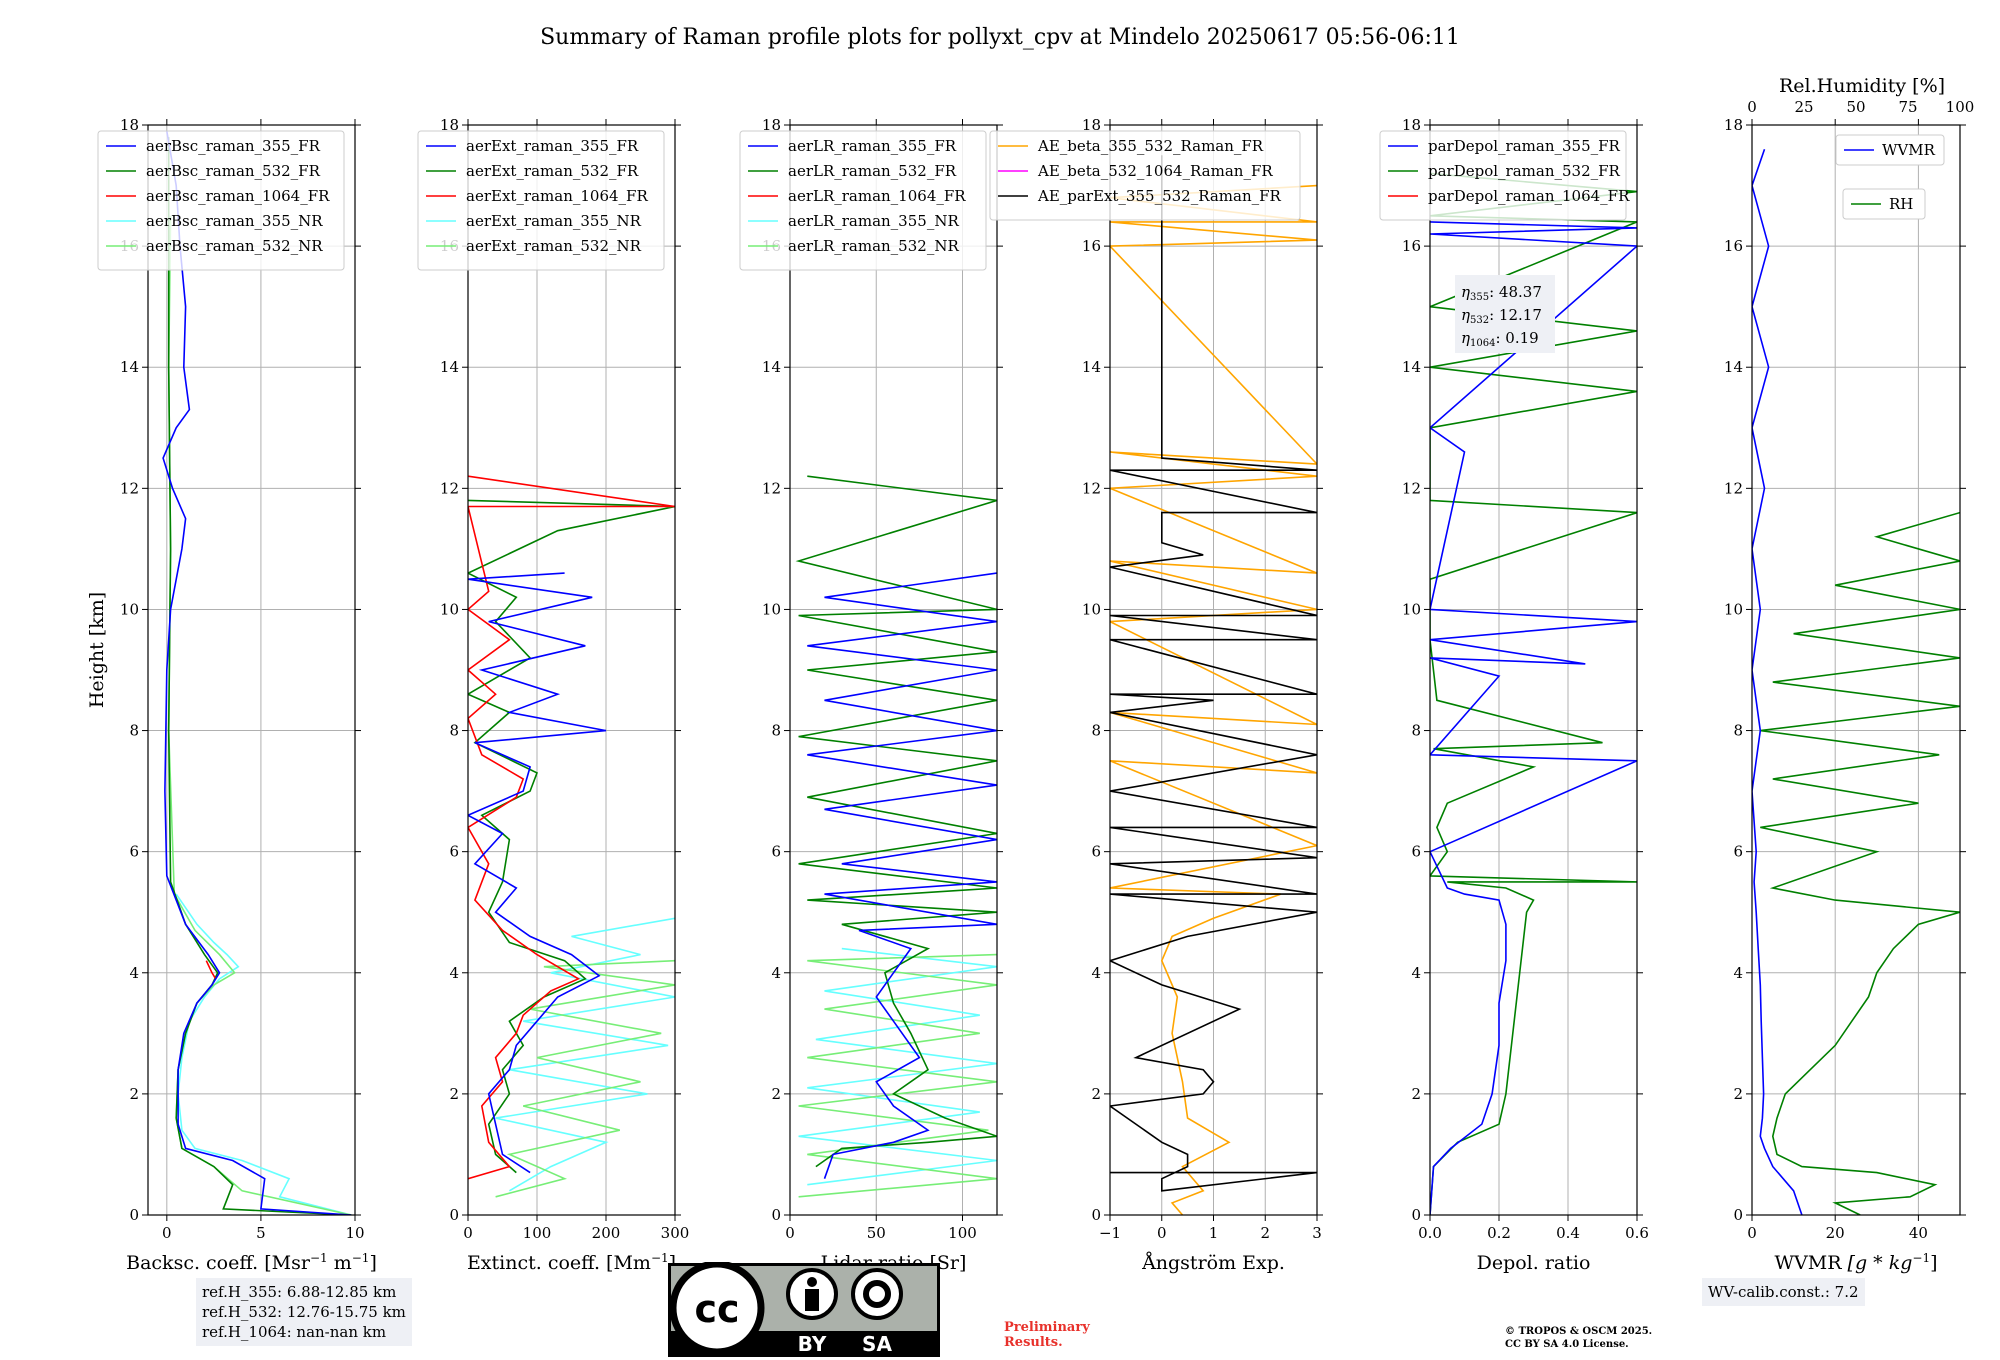 Image resolution: width=2000 pixels, height=1360 pixels. I want to click on preliminary-line-1: Preliminary, so click(1047, 1327).